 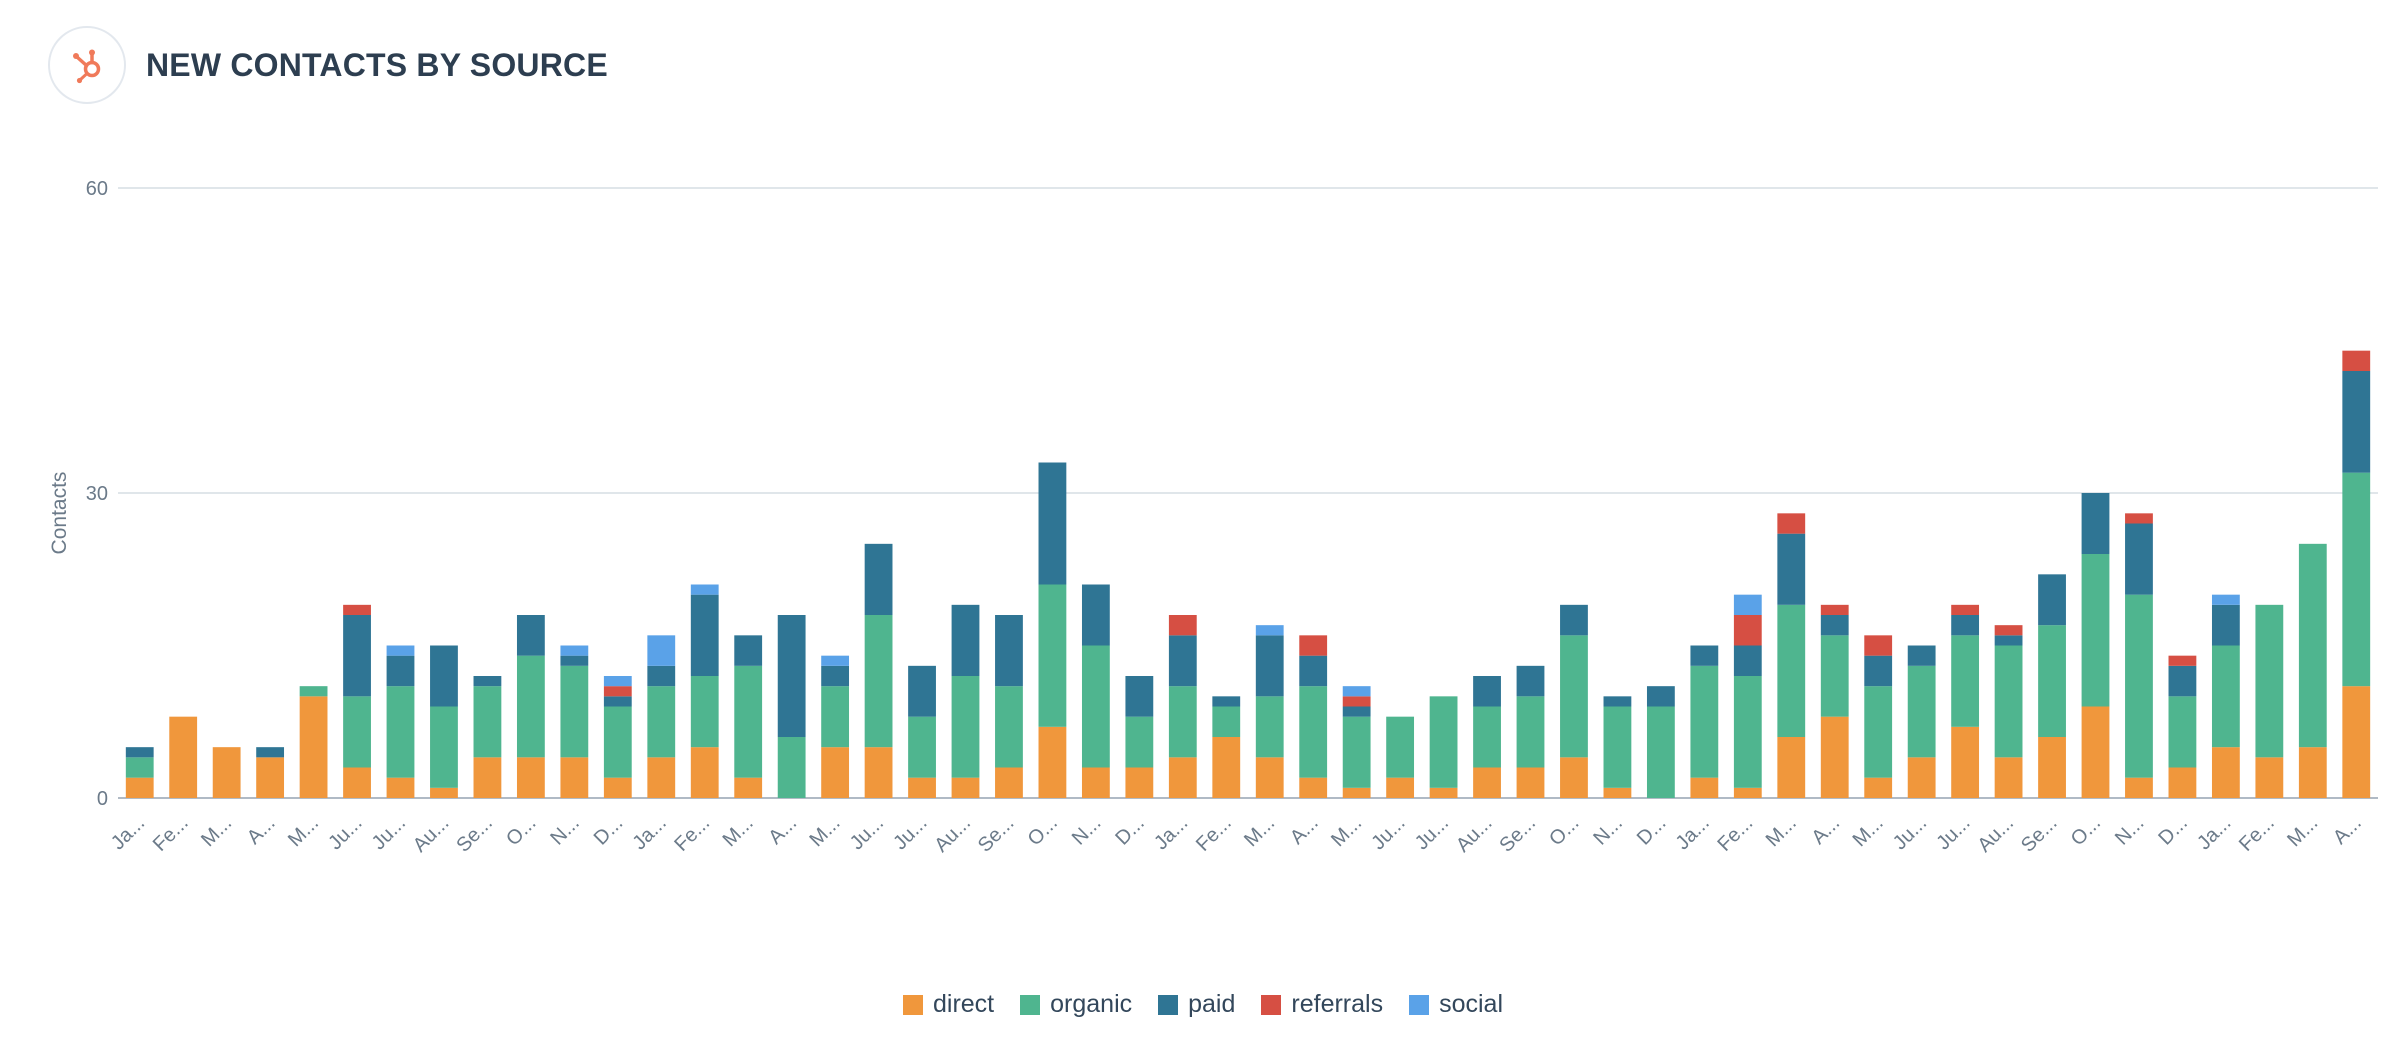 I want to click on legend-item-direct: direct, so click(x=948, y=1004).